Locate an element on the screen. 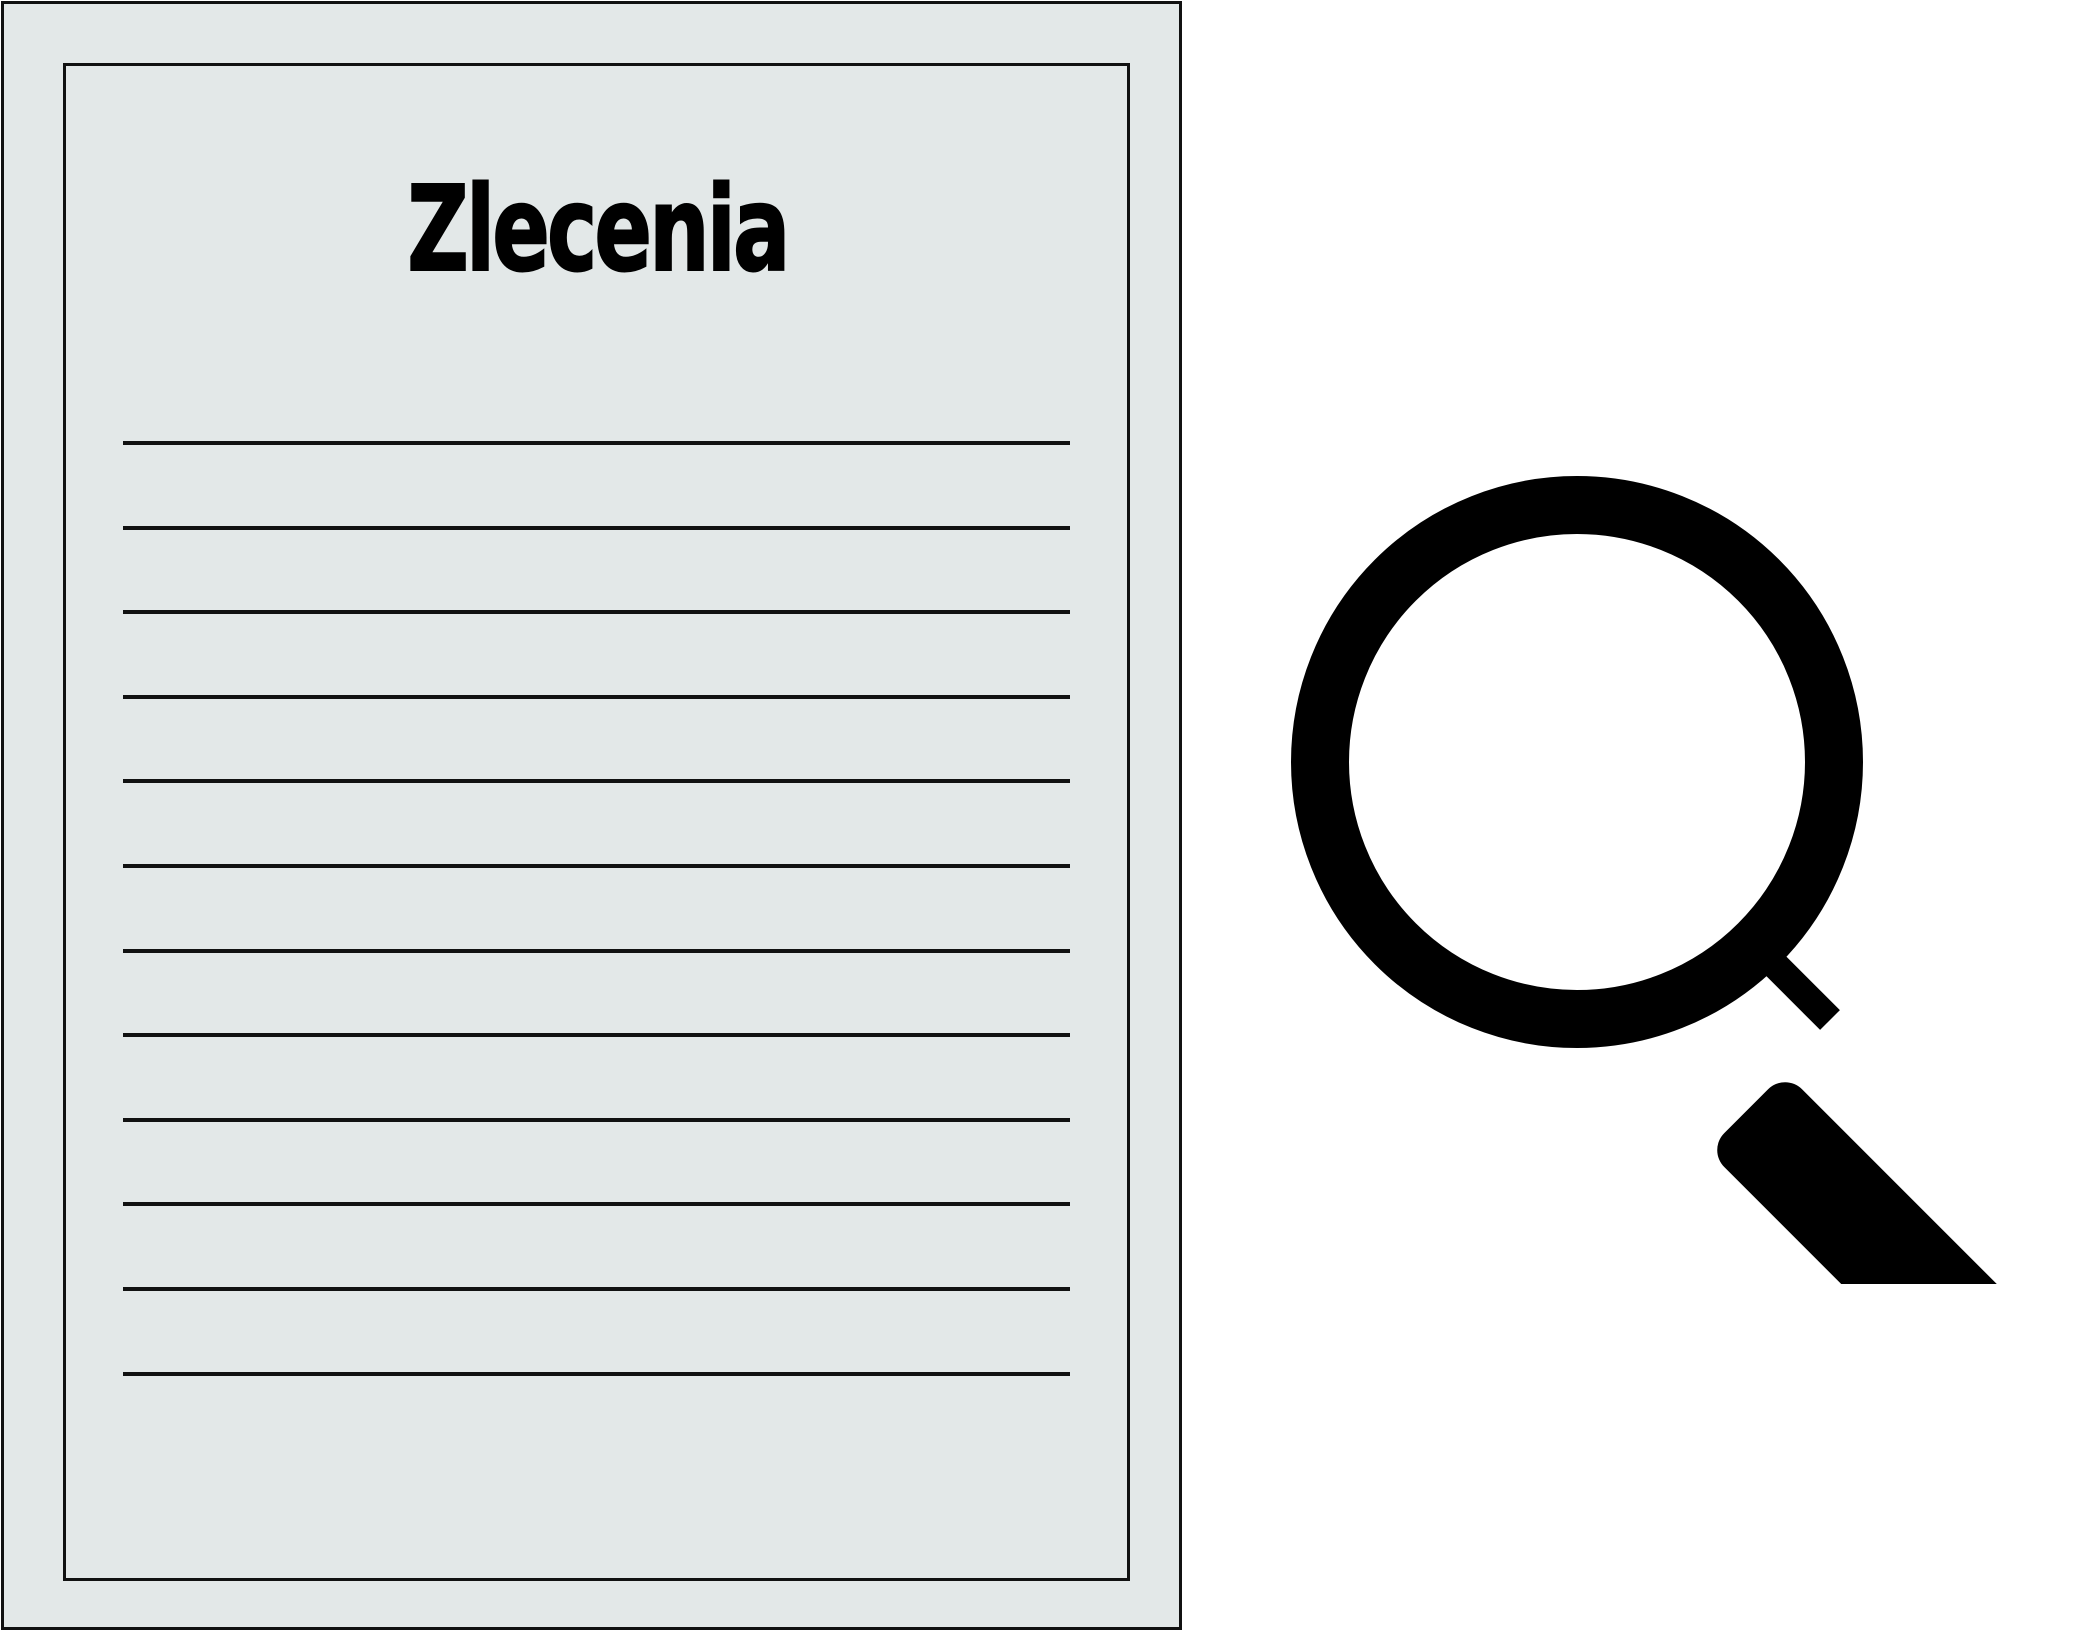 This screenshot has width=2090, height=1635. magnifier-handle is located at coordinates (1877, 1183).